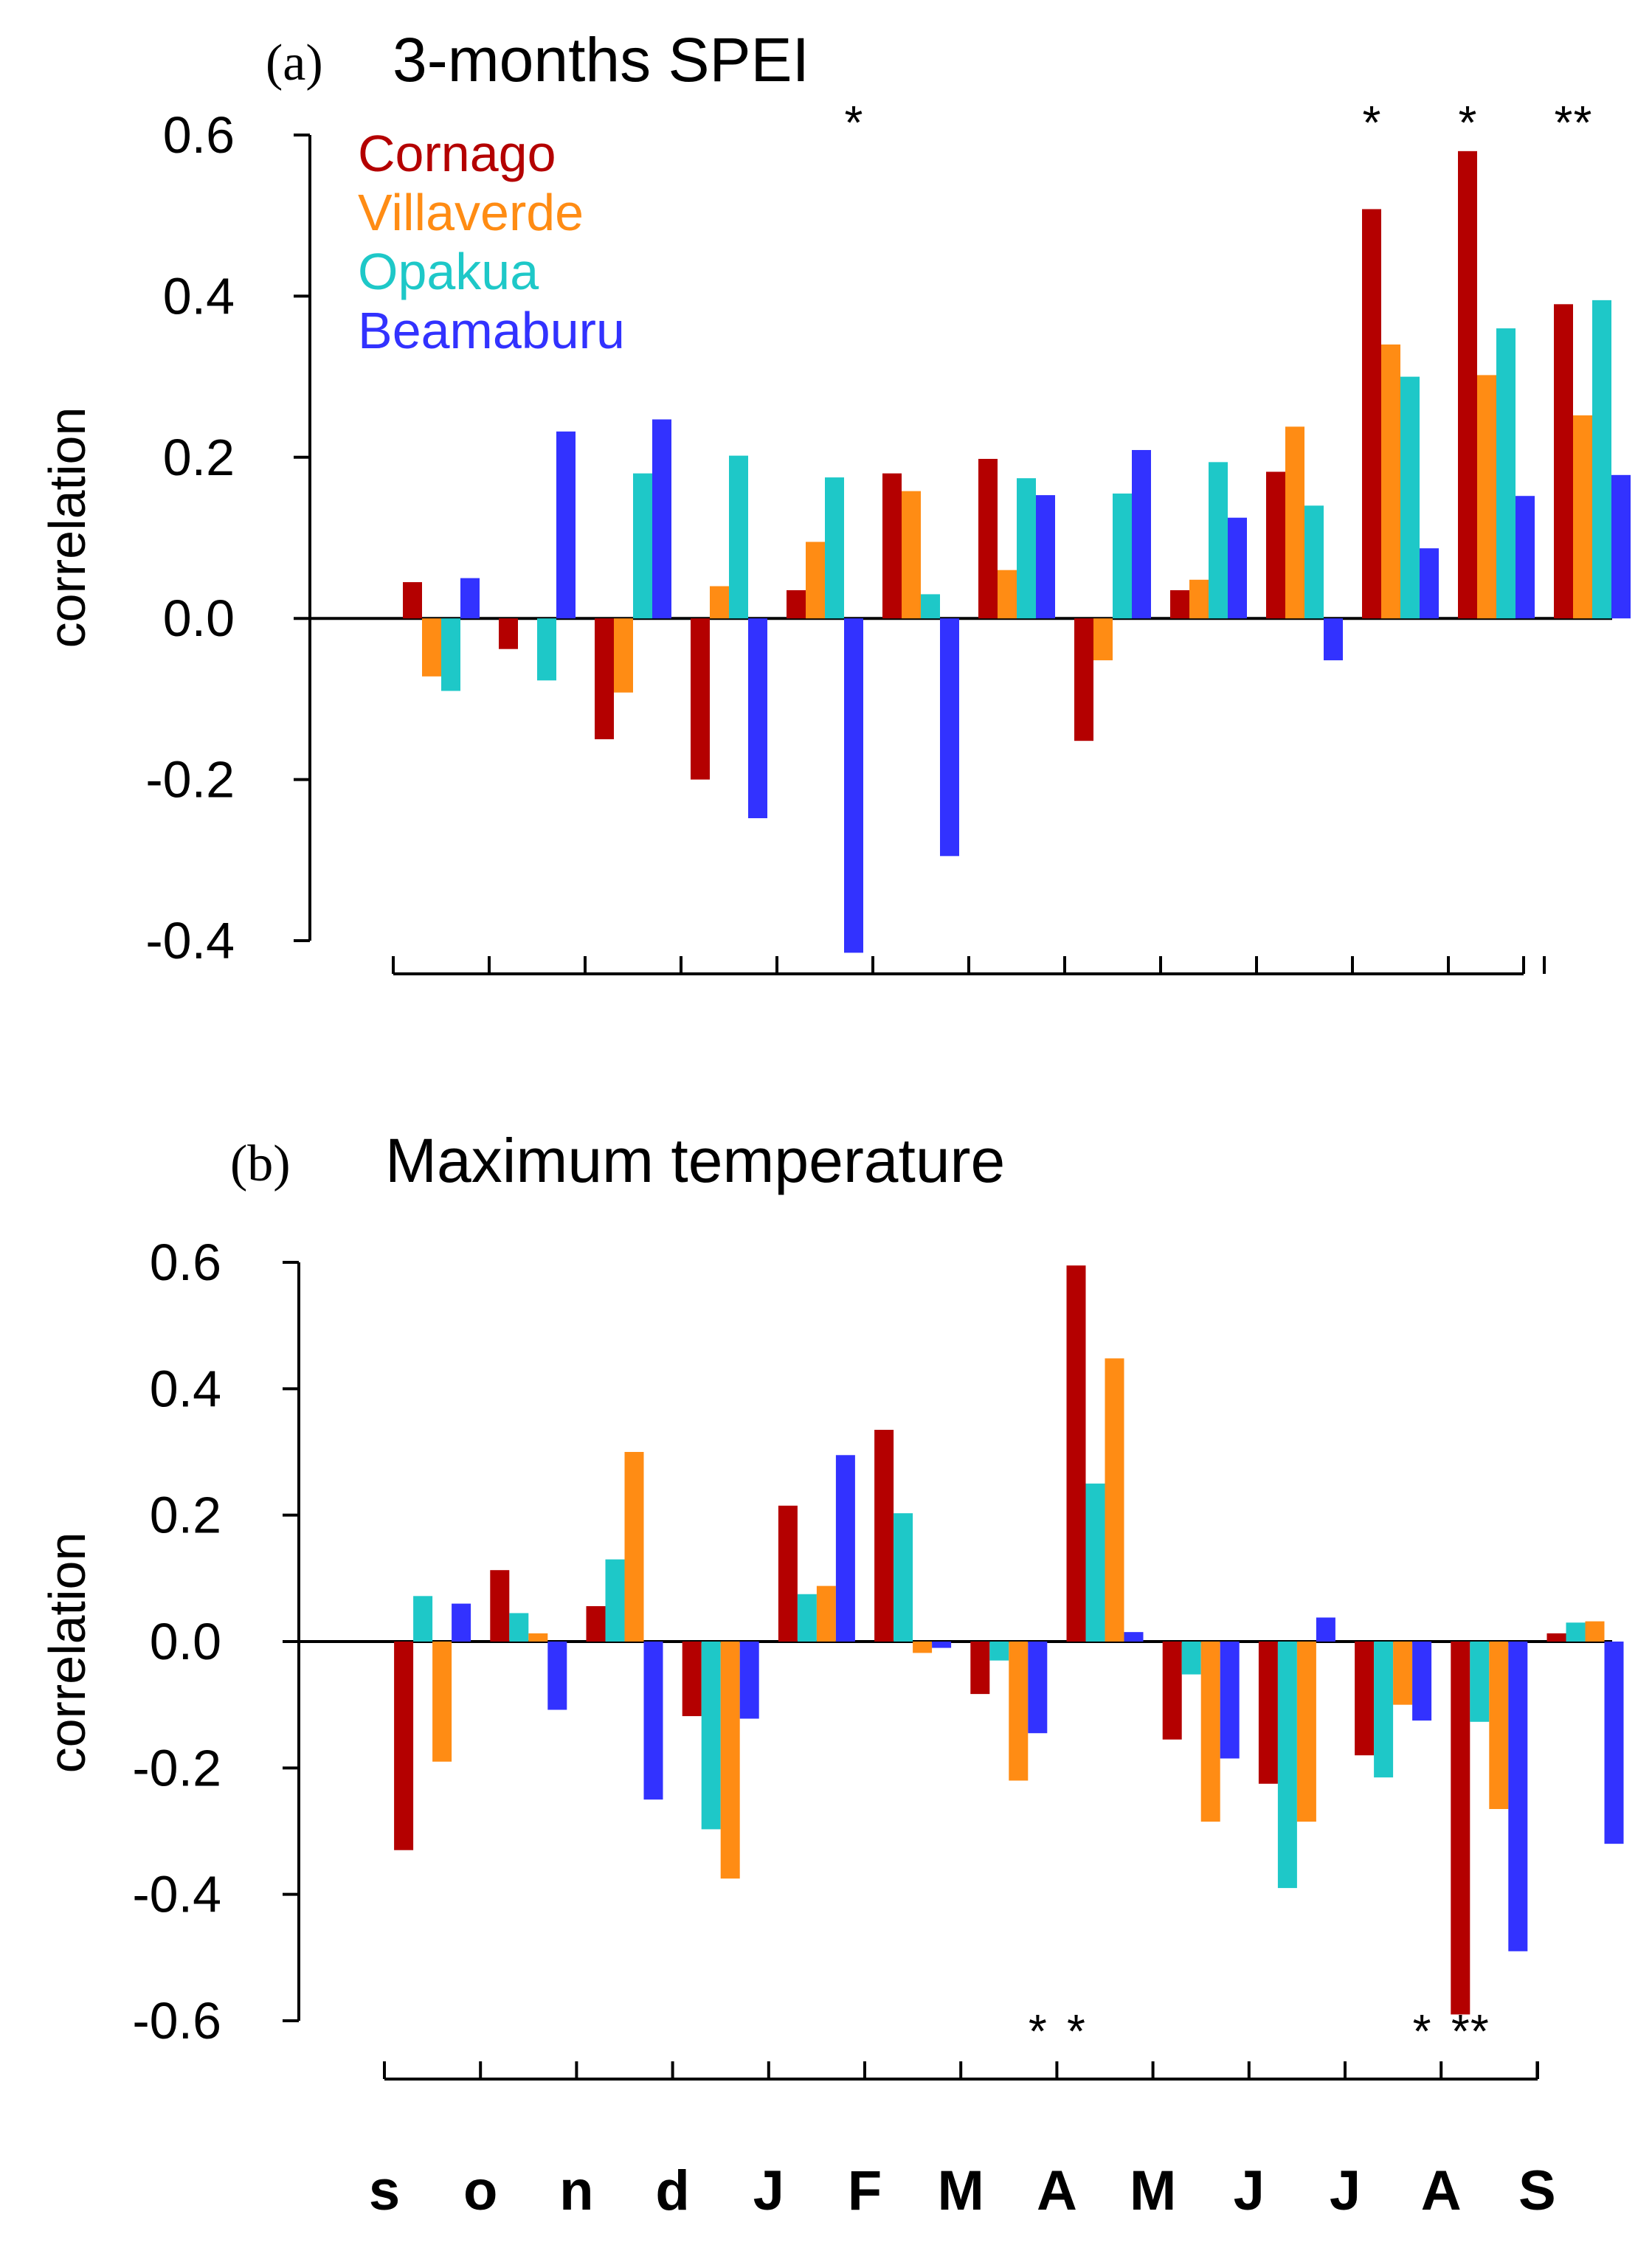 Image resolution: width=1652 pixels, height=2248 pixels. I want to click on x-tick-label: s, so click(384, 2190).